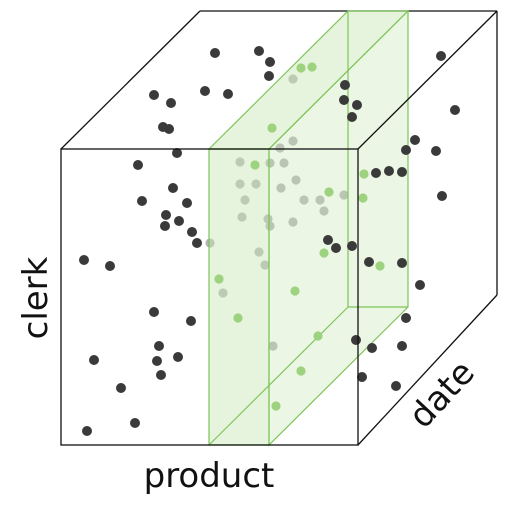 The image size is (509, 509). What do you see at coordinates (442, 394) in the screenshot?
I see `z-axis-label: date` at bounding box center [442, 394].